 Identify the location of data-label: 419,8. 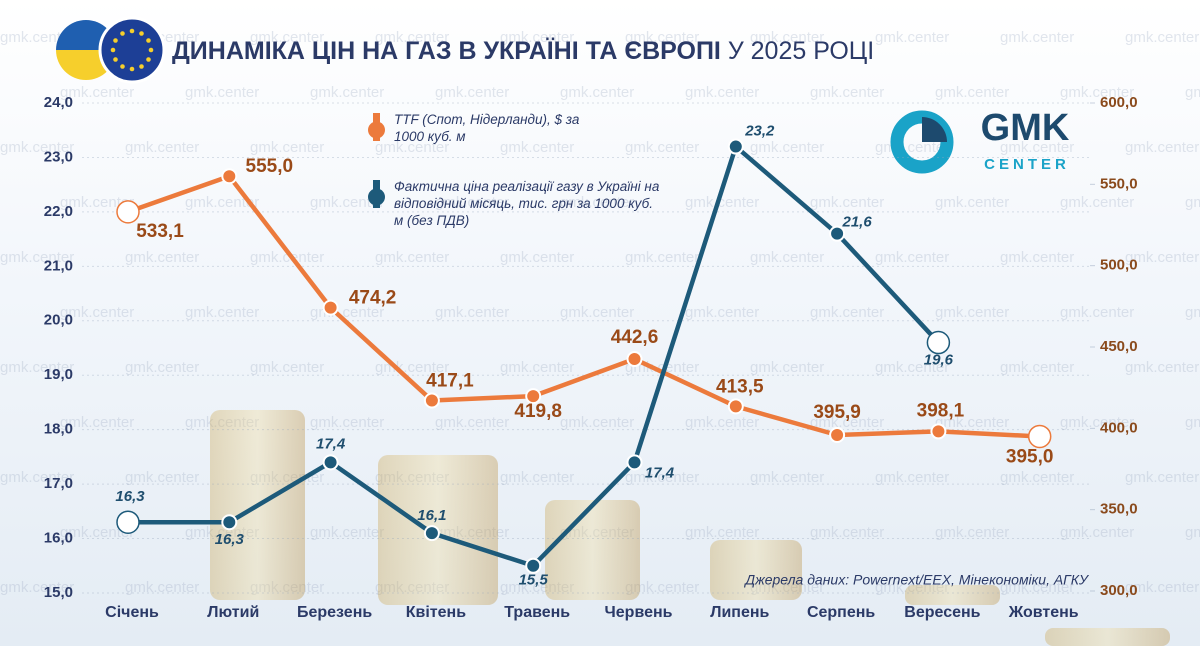
(538, 411).